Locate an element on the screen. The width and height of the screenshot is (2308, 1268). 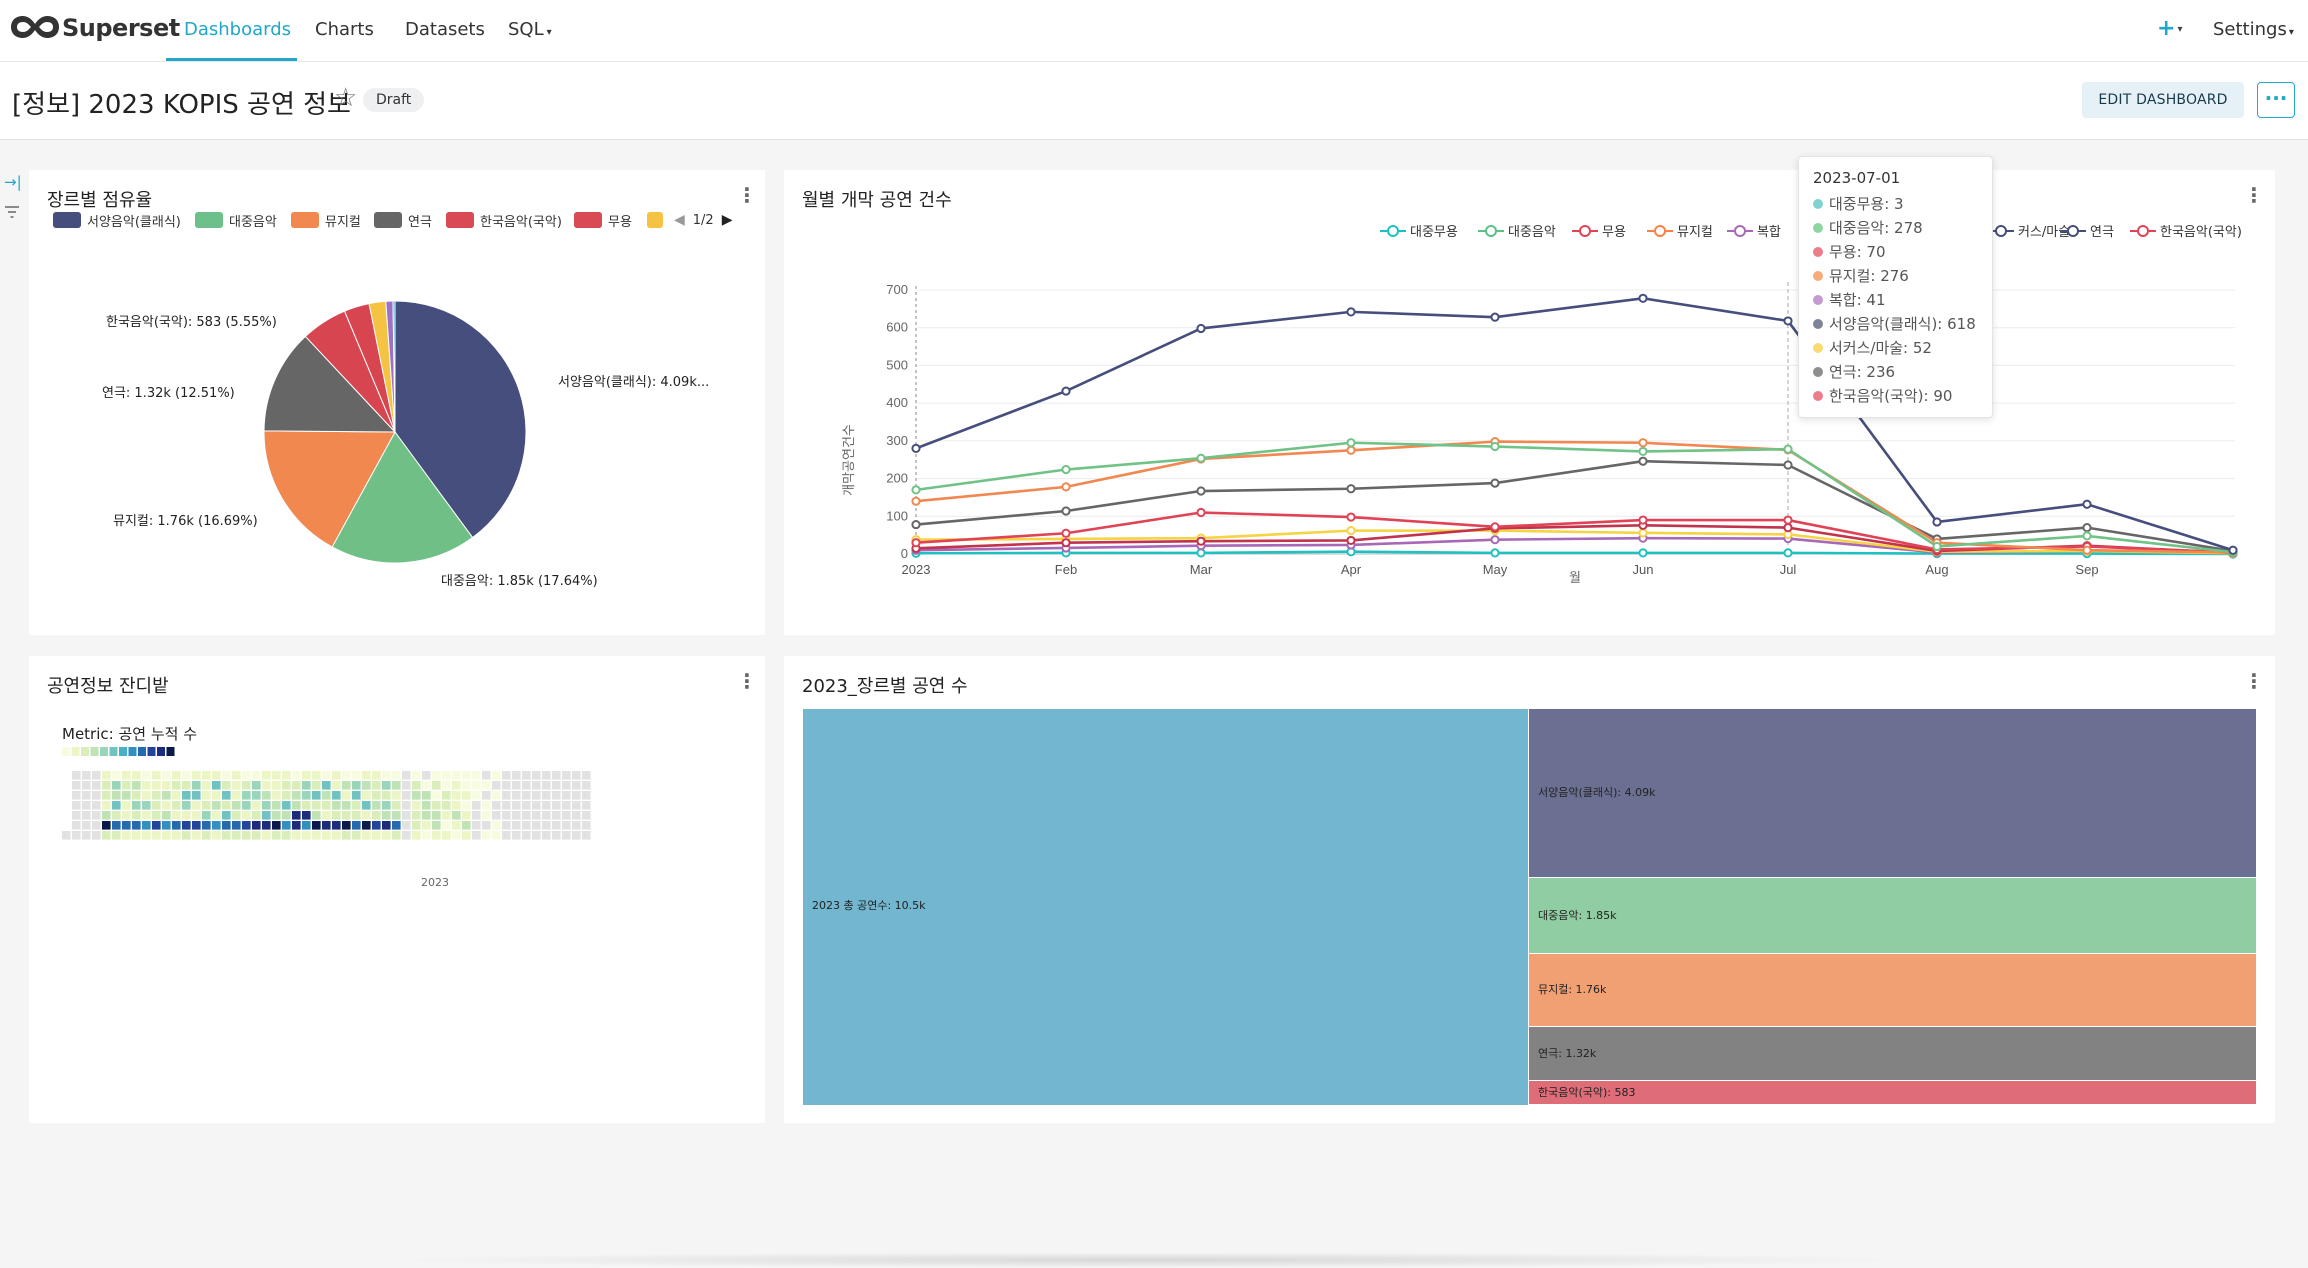
pie-slice is located at coordinates (402, 497).